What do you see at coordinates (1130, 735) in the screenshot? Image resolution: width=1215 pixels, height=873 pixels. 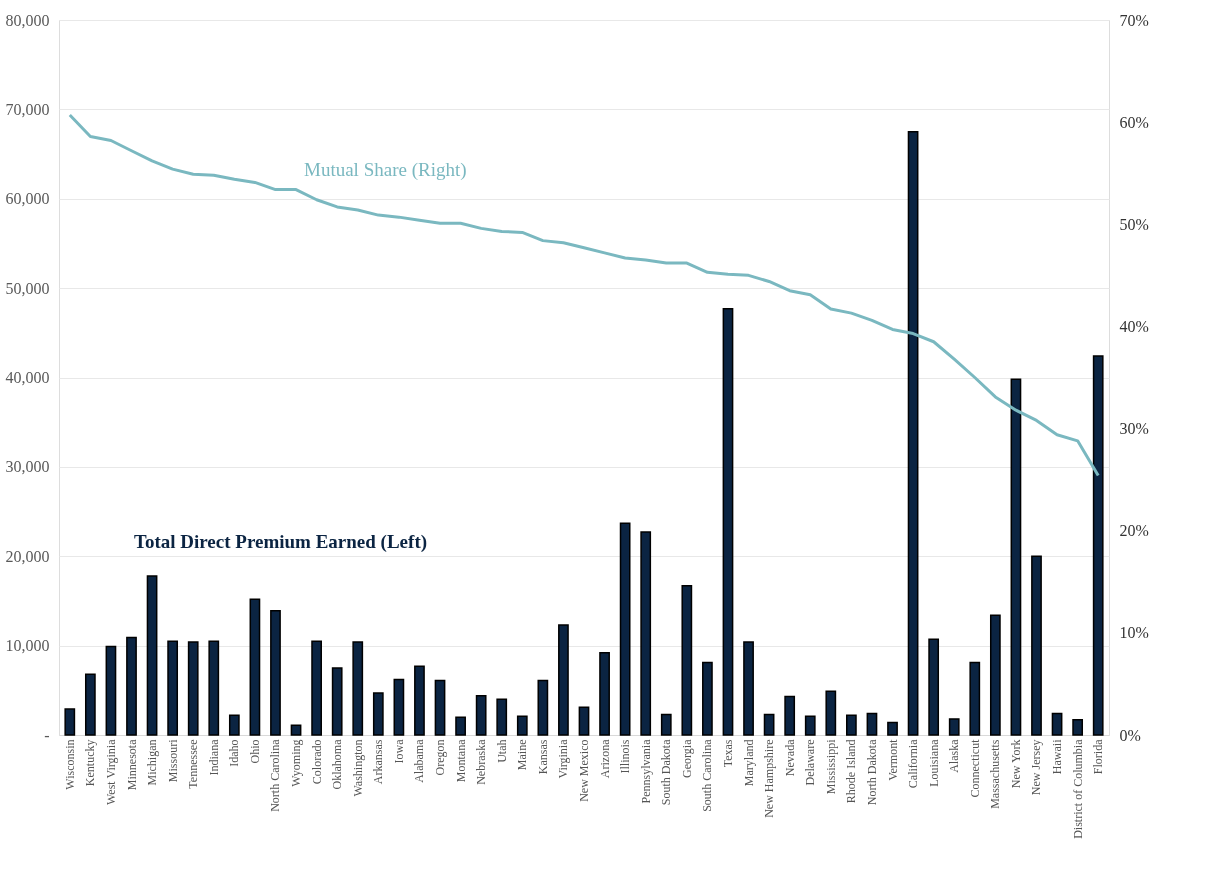 I see `y2-tick-label: 0%` at bounding box center [1130, 735].